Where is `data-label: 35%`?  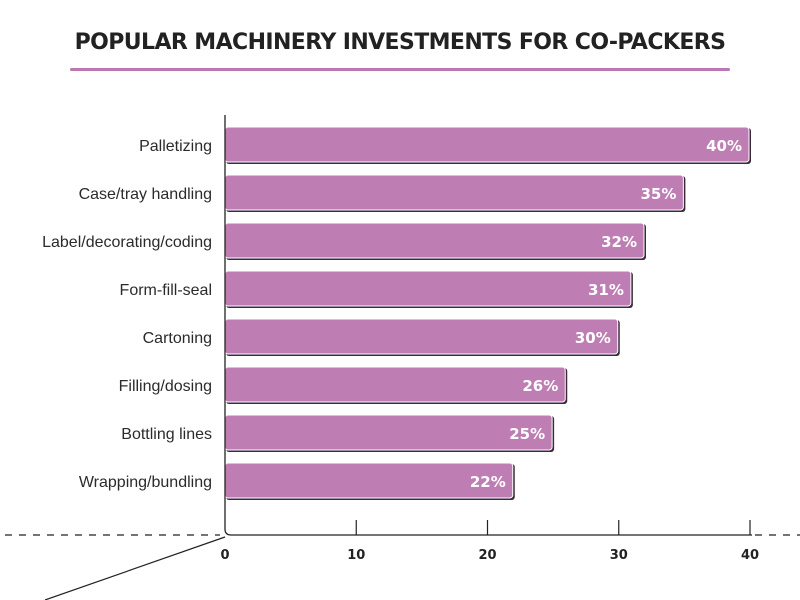 data-label: 35% is located at coordinates (658, 194).